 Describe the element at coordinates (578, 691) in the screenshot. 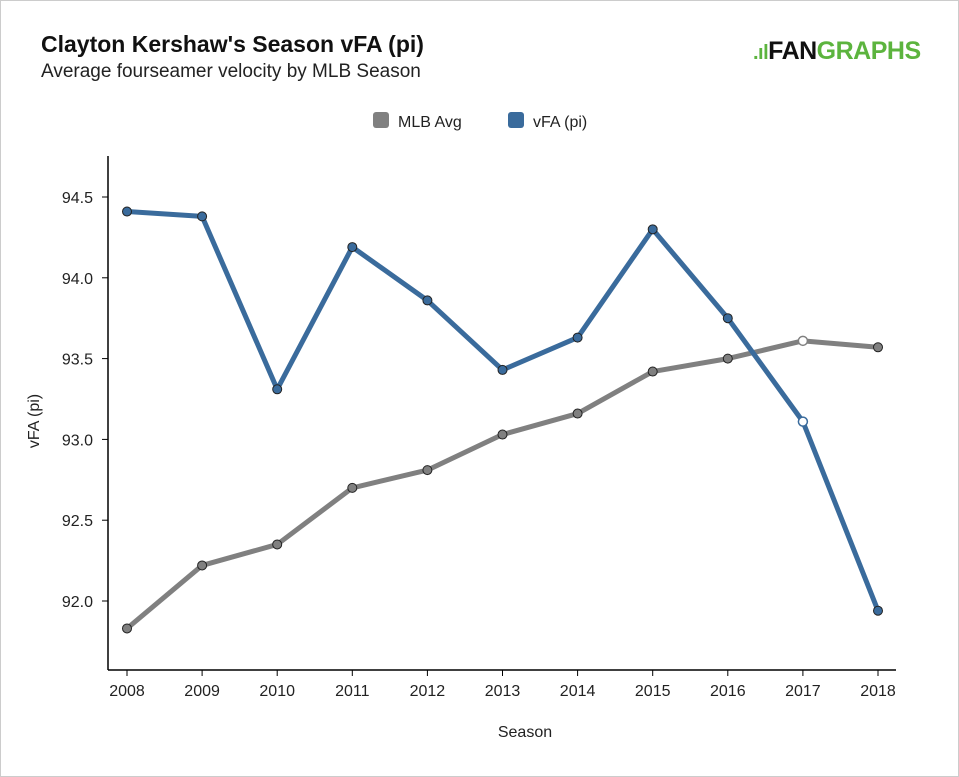

I see `x-tick-label: 2014` at that location.